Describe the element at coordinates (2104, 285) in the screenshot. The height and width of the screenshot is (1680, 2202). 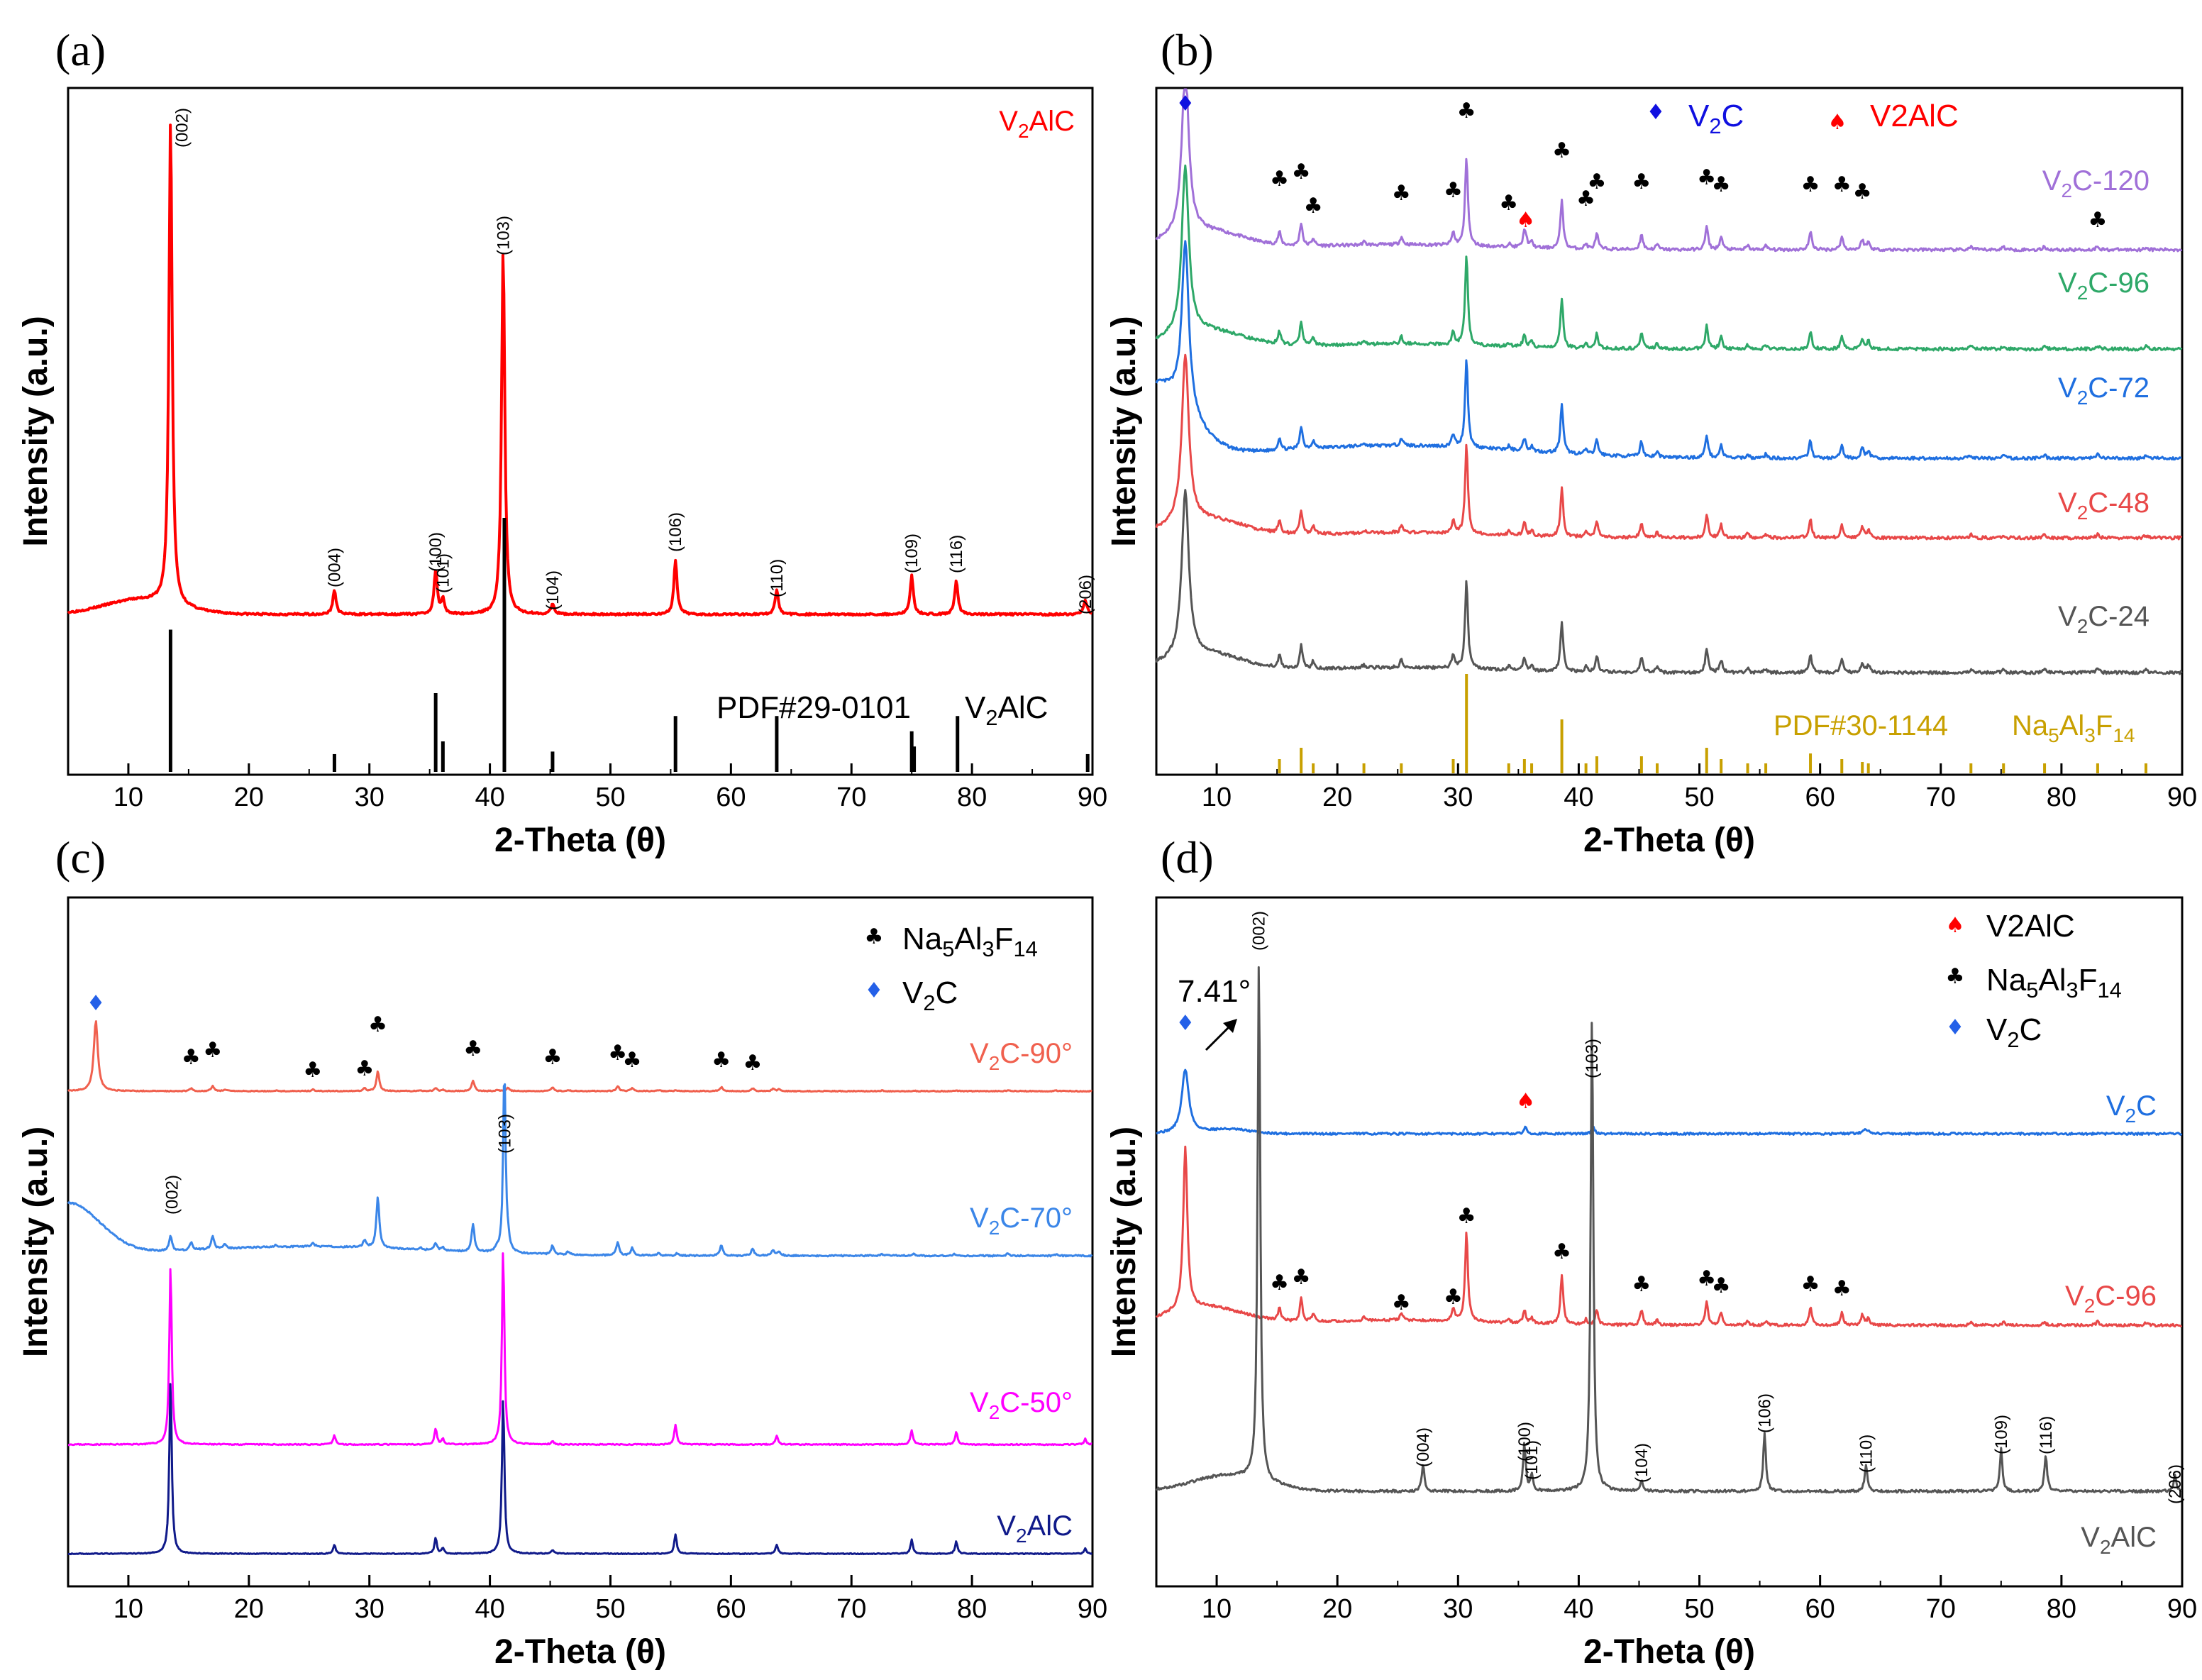
I see `series-label: V2C-96` at that location.